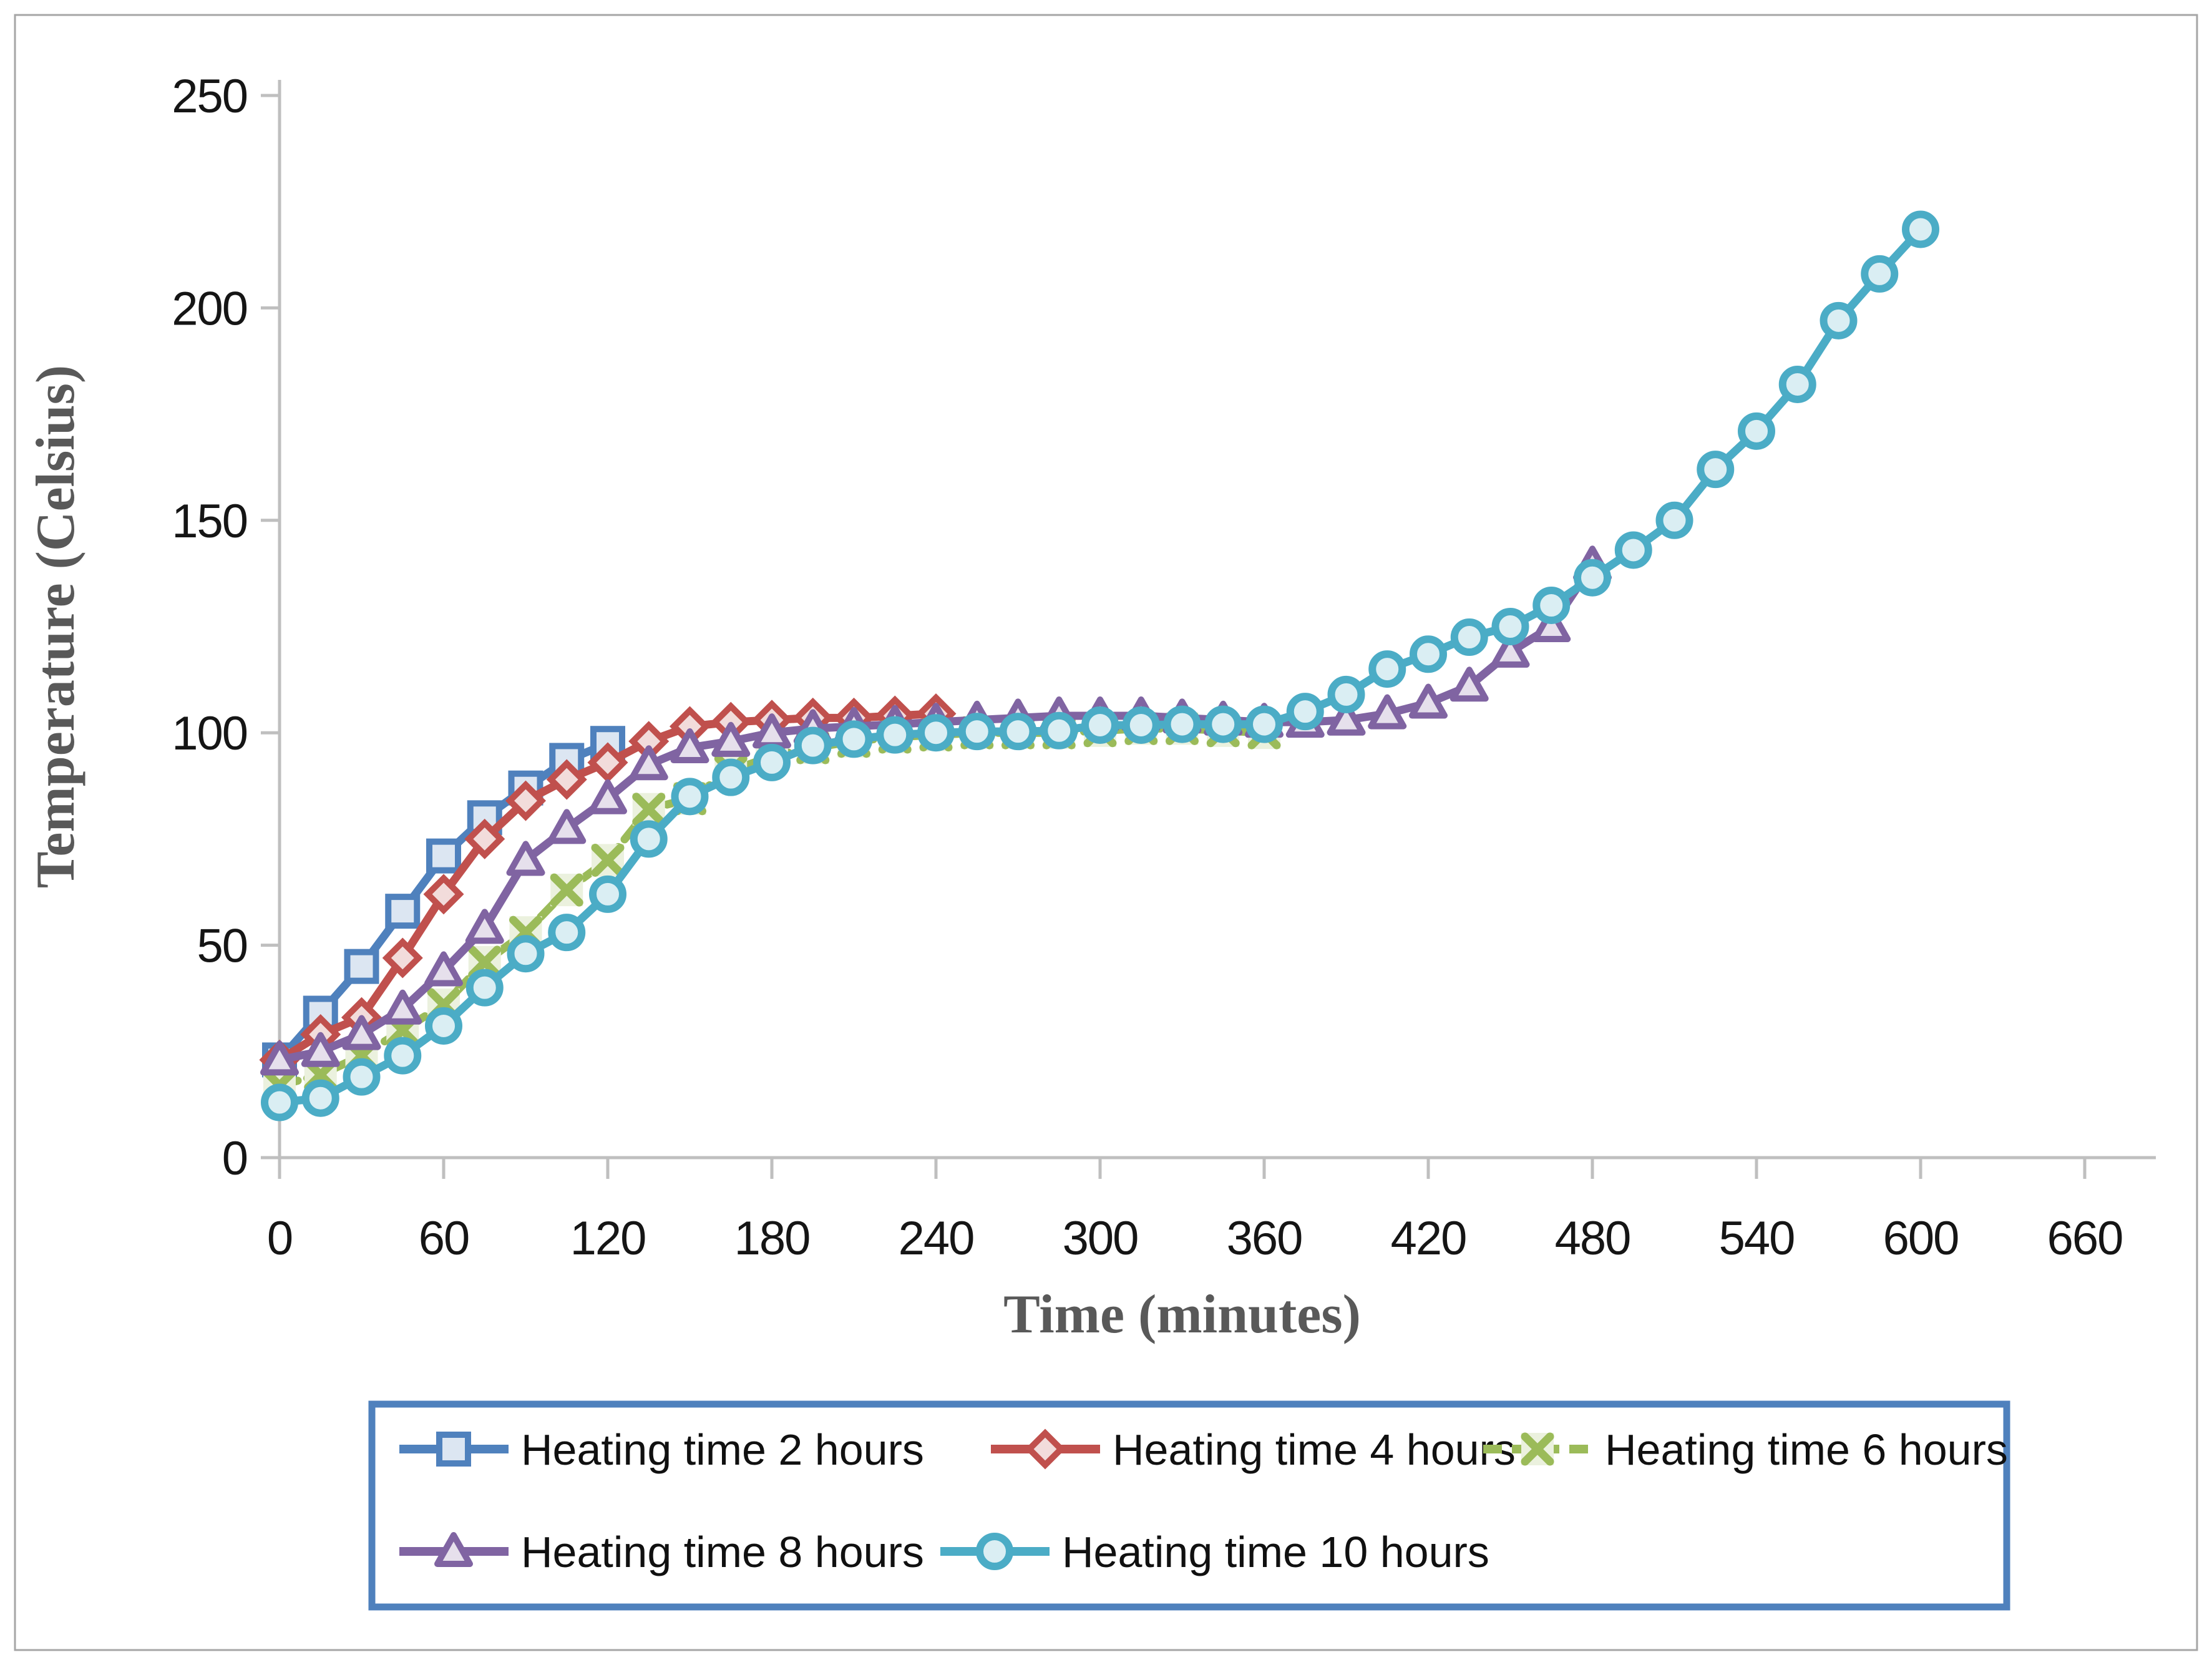 The width and height of the screenshot is (2212, 1665). Describe the element at coordinates (772, 1238) in the screenshot. I see `x-tick-label: 180` at that location.